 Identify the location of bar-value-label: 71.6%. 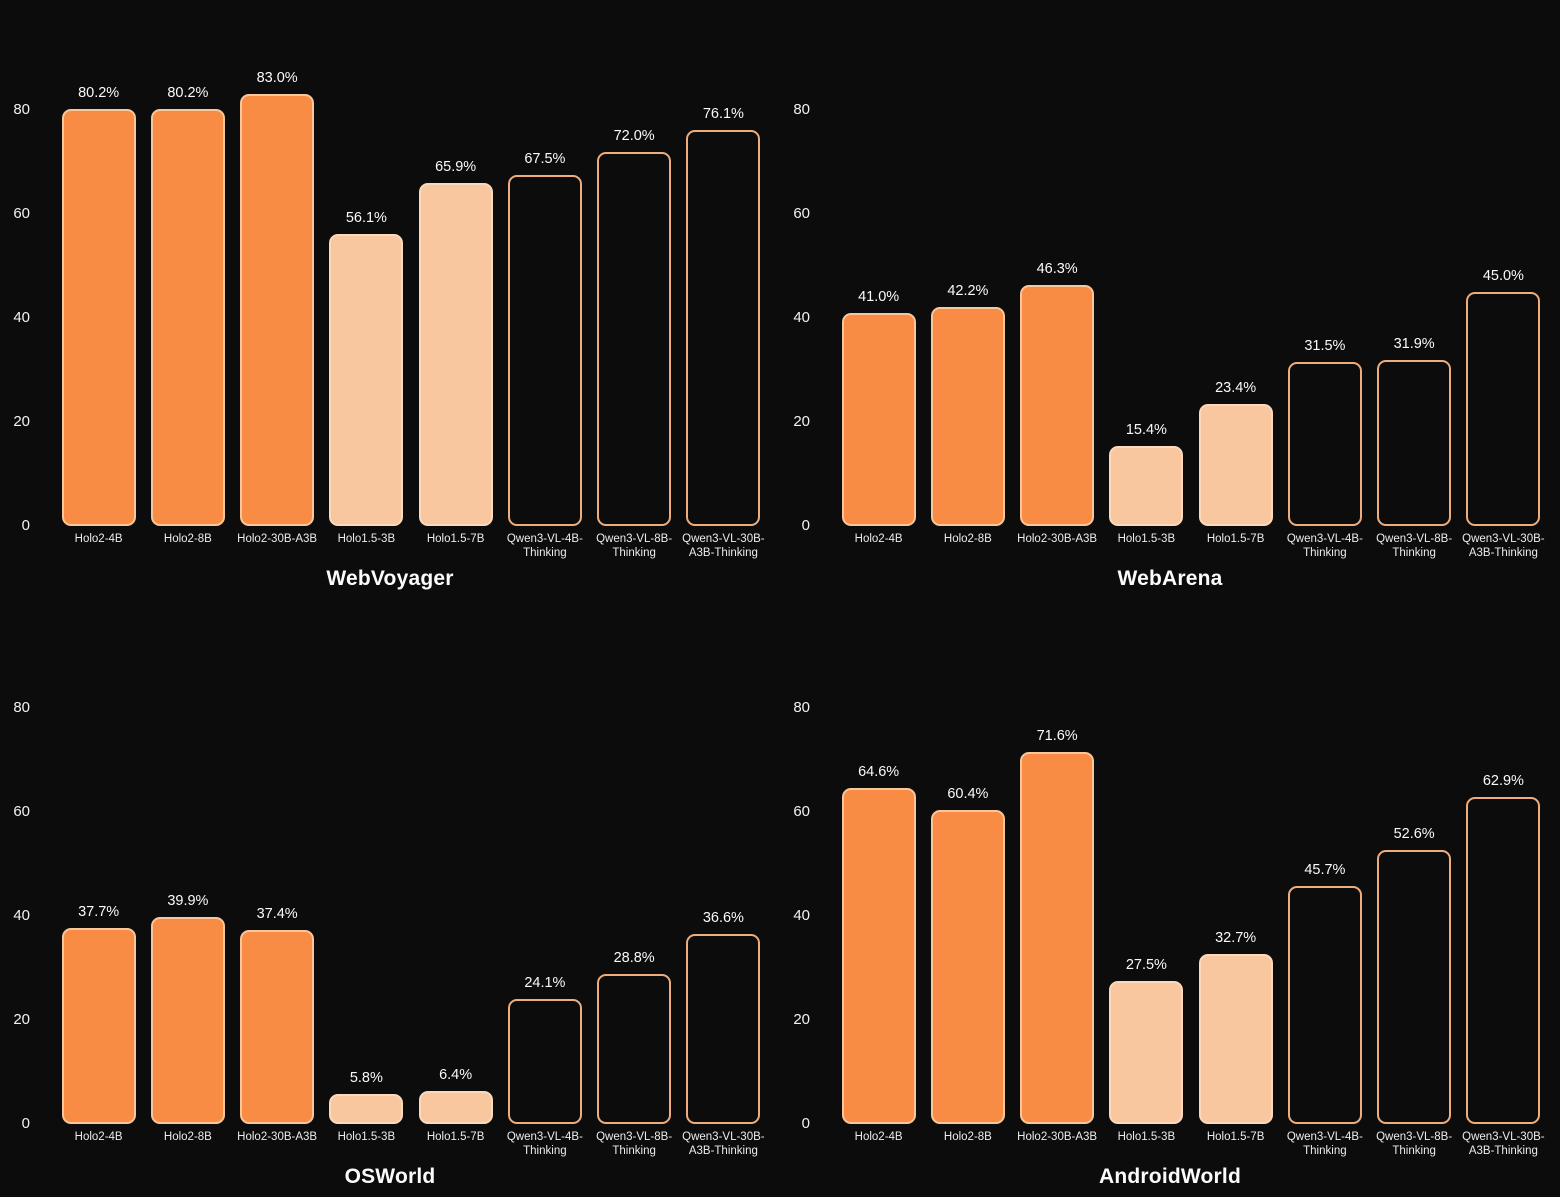
(1057, 735).